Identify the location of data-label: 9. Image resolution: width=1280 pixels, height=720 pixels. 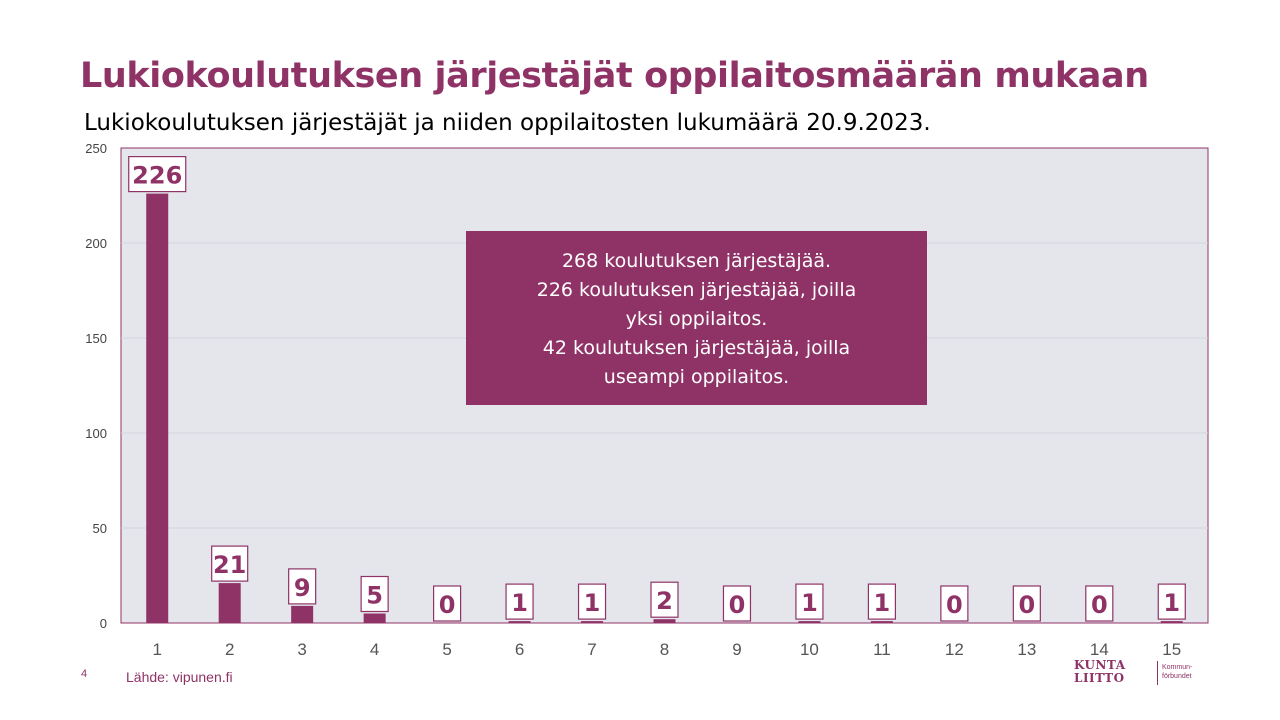
(302, 588).